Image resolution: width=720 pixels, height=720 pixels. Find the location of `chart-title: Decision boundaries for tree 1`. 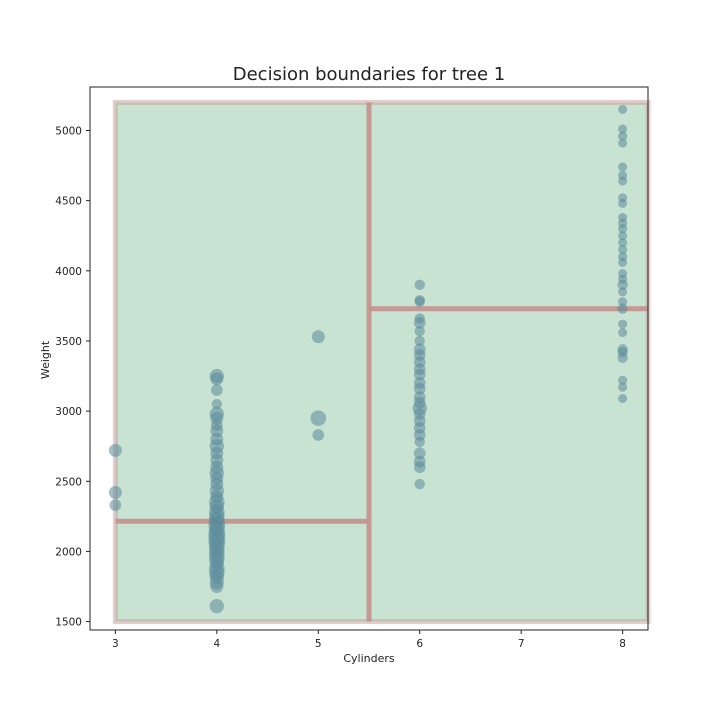

chart-title: Decision boundaries for tree 1 is located at coordinates (369, 74).